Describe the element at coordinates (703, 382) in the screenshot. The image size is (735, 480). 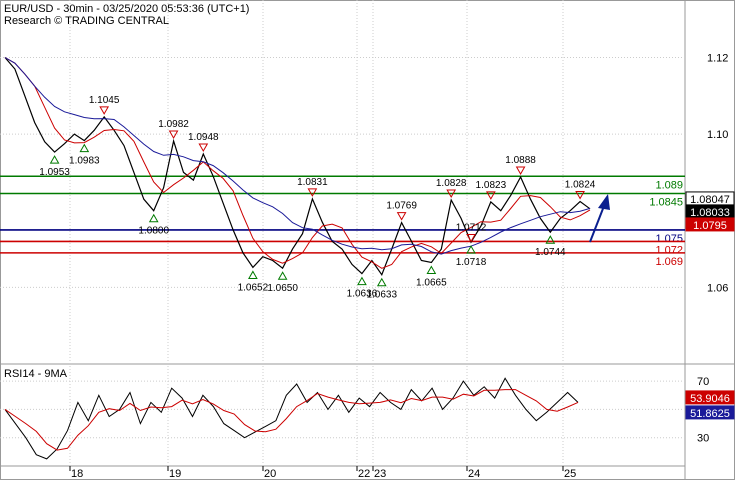
I see `rsi-tick-label: 70` at that location.